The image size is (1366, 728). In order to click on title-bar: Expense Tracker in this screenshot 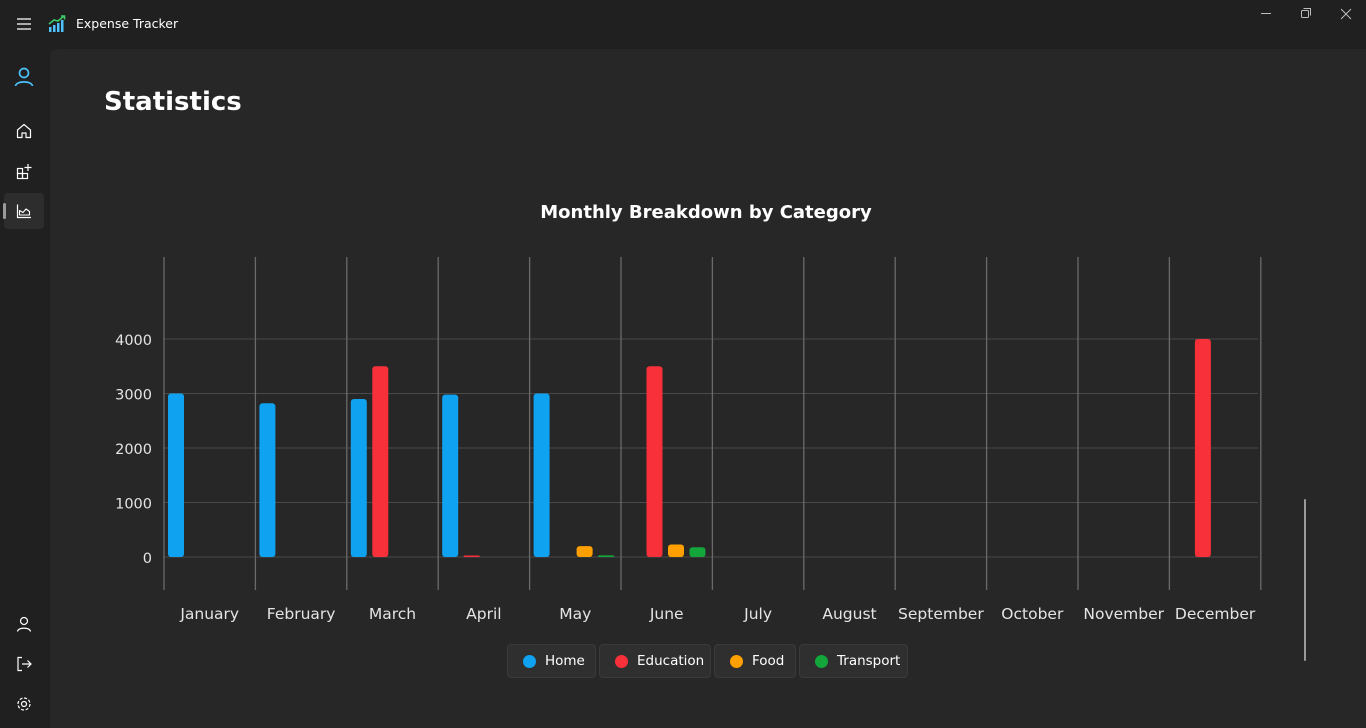, I will do `click(683, 24)`.